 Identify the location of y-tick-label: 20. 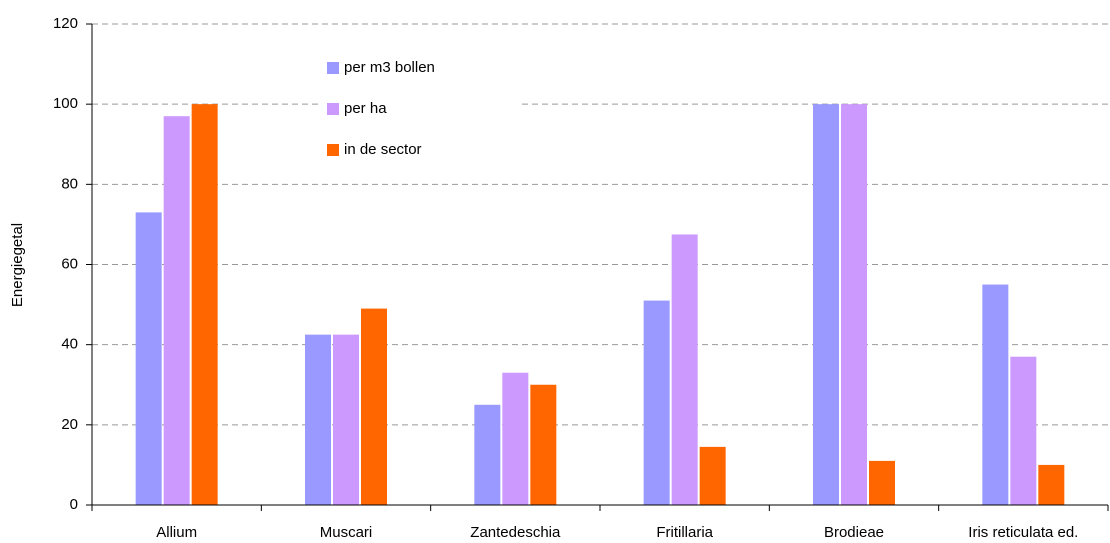
(69, 424).